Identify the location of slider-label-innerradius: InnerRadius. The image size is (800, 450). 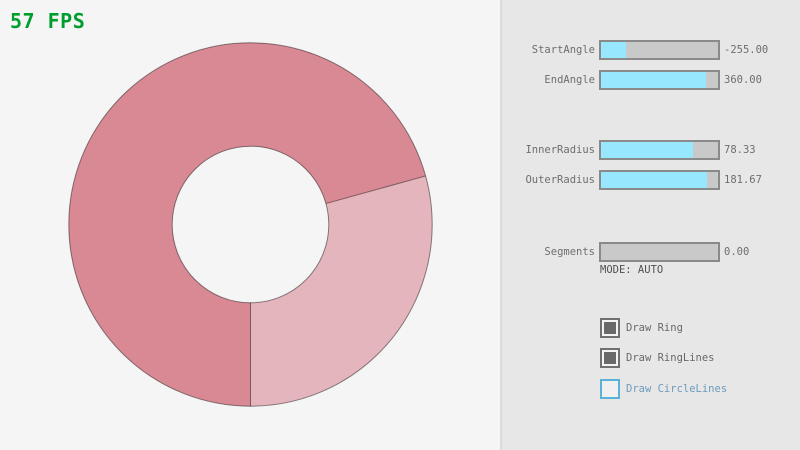
(560, 150).